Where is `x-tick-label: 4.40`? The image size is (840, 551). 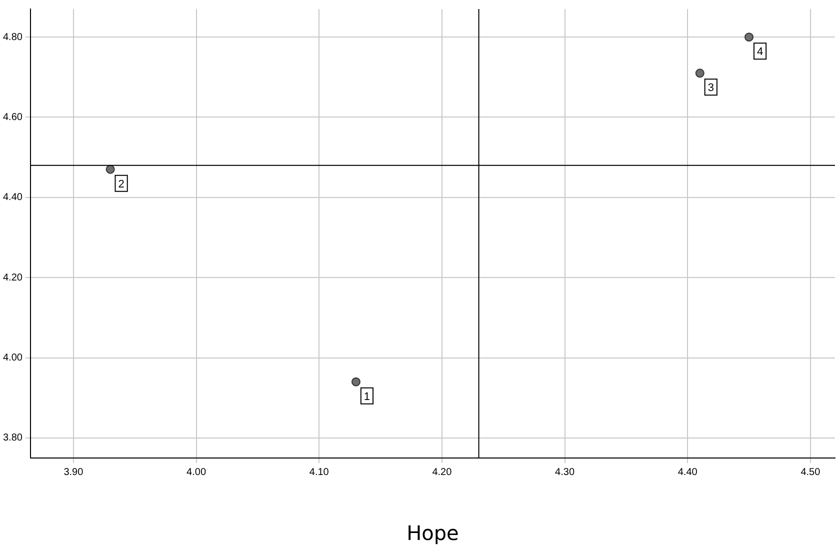
x-tick-label: 4.40 is located at coordinates (688, 472).